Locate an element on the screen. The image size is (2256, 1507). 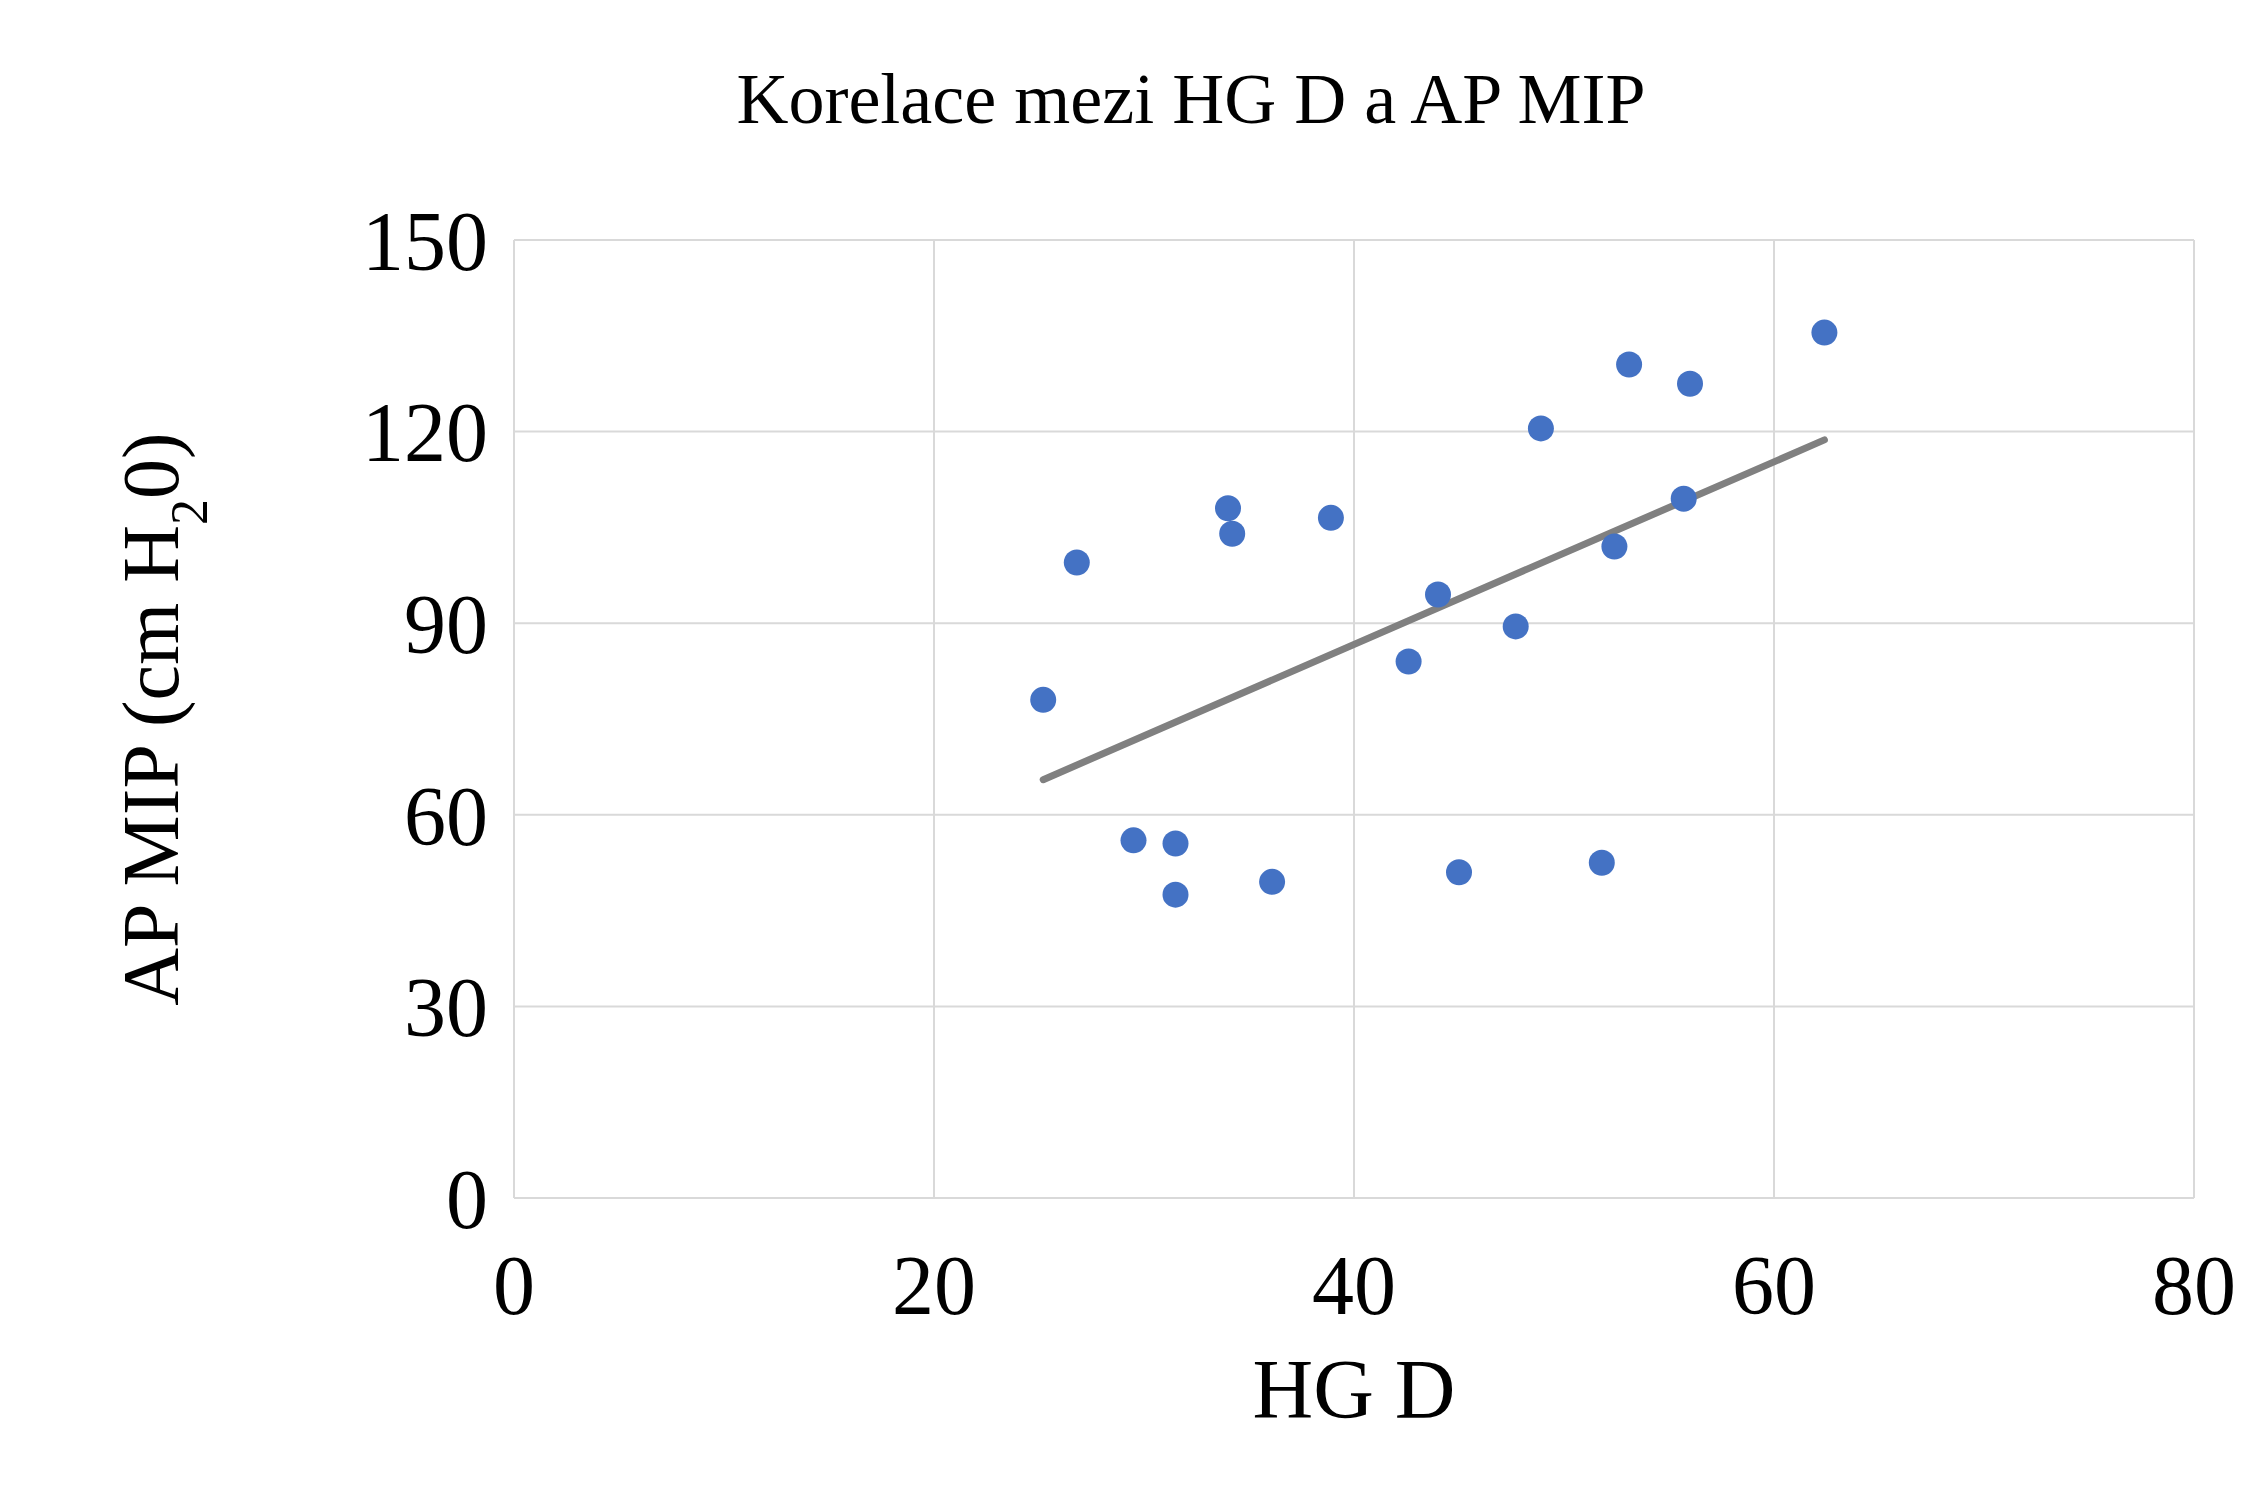
x-tick-label: 80 is located at coordinates (2194, 1285).